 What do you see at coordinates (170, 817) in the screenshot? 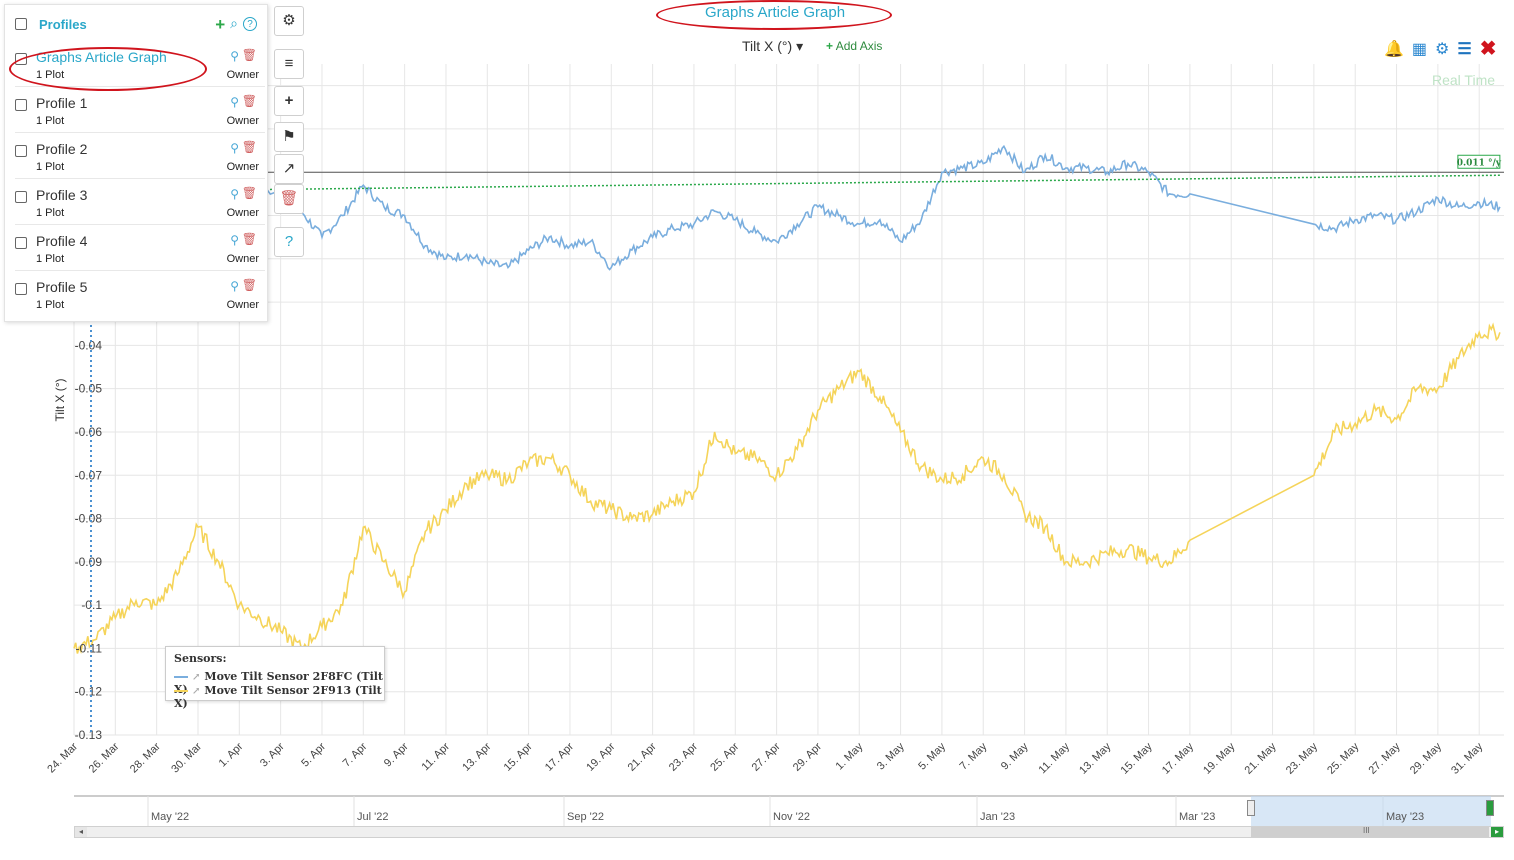
I see `navigator-label: May '22` at bounding box center [170, 817].